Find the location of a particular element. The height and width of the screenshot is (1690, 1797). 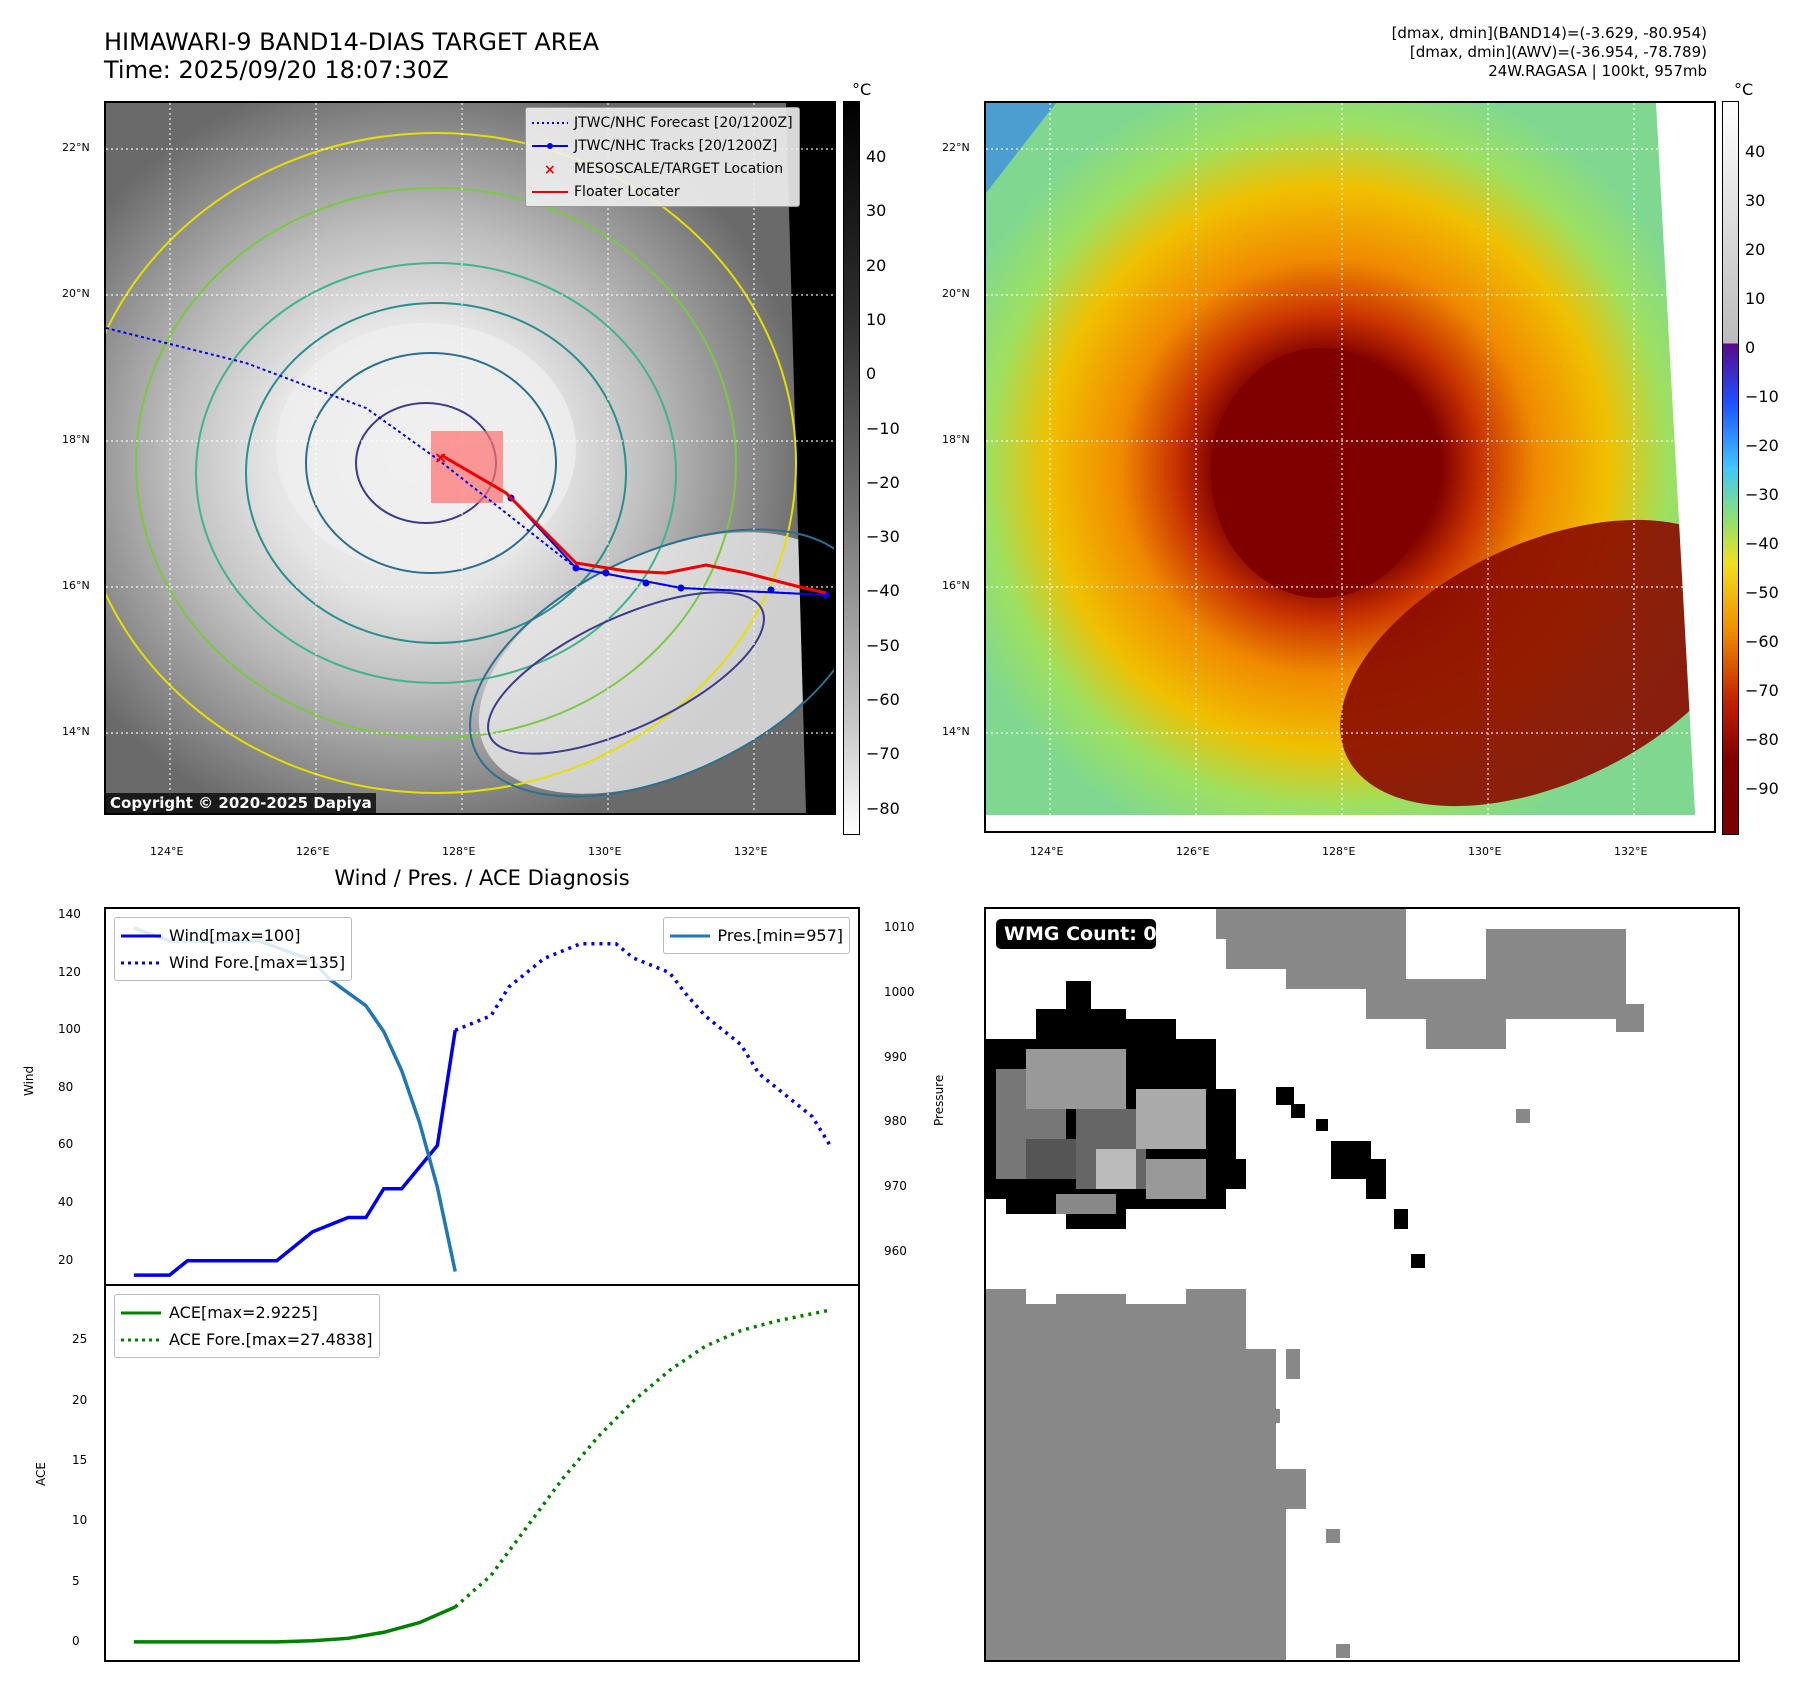

wind-ytick: 80 is located at coordinates (66, 1086).